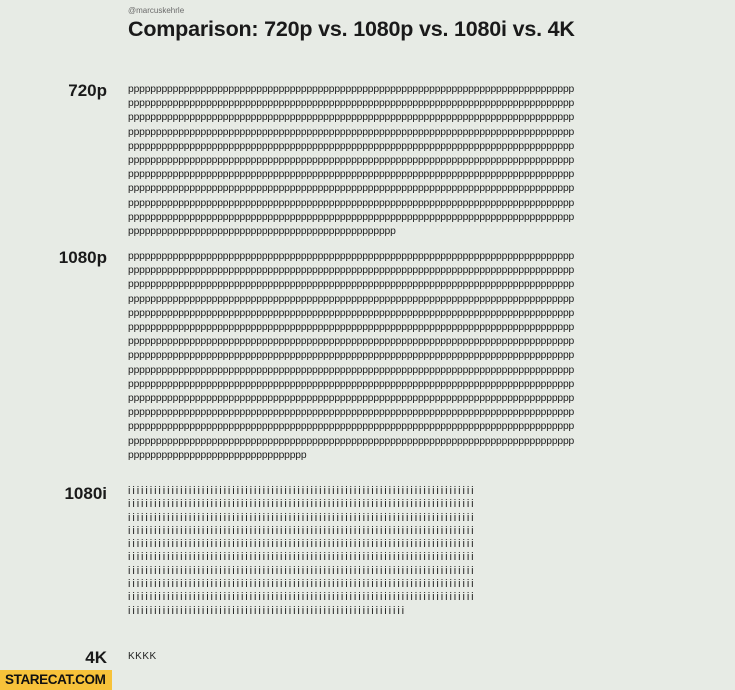 Image resolution: width=735 pixels, height=690 pixels. Describe the element at coordinates (156, 10) in the screenshot. I see `handle: @marcuskehrle` at that location.